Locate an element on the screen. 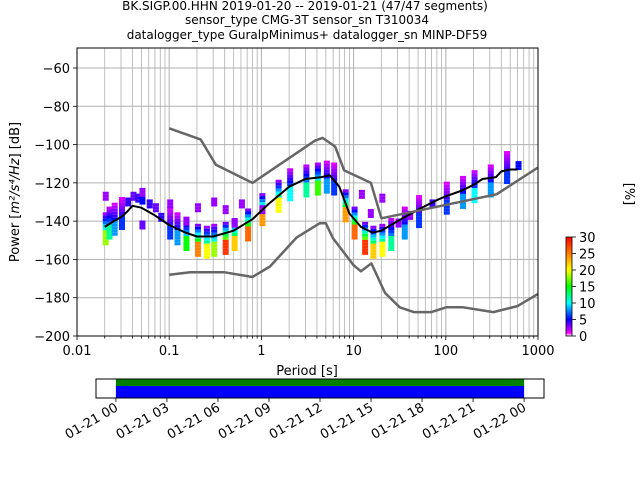 Image resolution: width=640 pixels, height=480 pixels. y-tick-label: −120 is located at coordinates (52, 184).